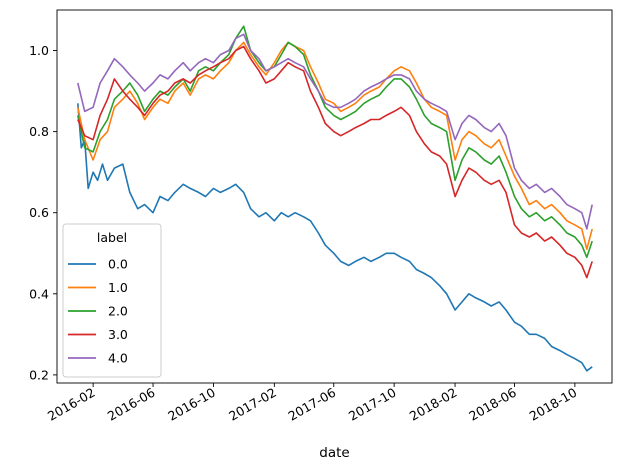 The height and width of the screenshot is (462, 618). What do you see at coordinates (492, 404) in the screenshot?
I see `x-tick-label: 2018-06` at bounding box center [492, 404].